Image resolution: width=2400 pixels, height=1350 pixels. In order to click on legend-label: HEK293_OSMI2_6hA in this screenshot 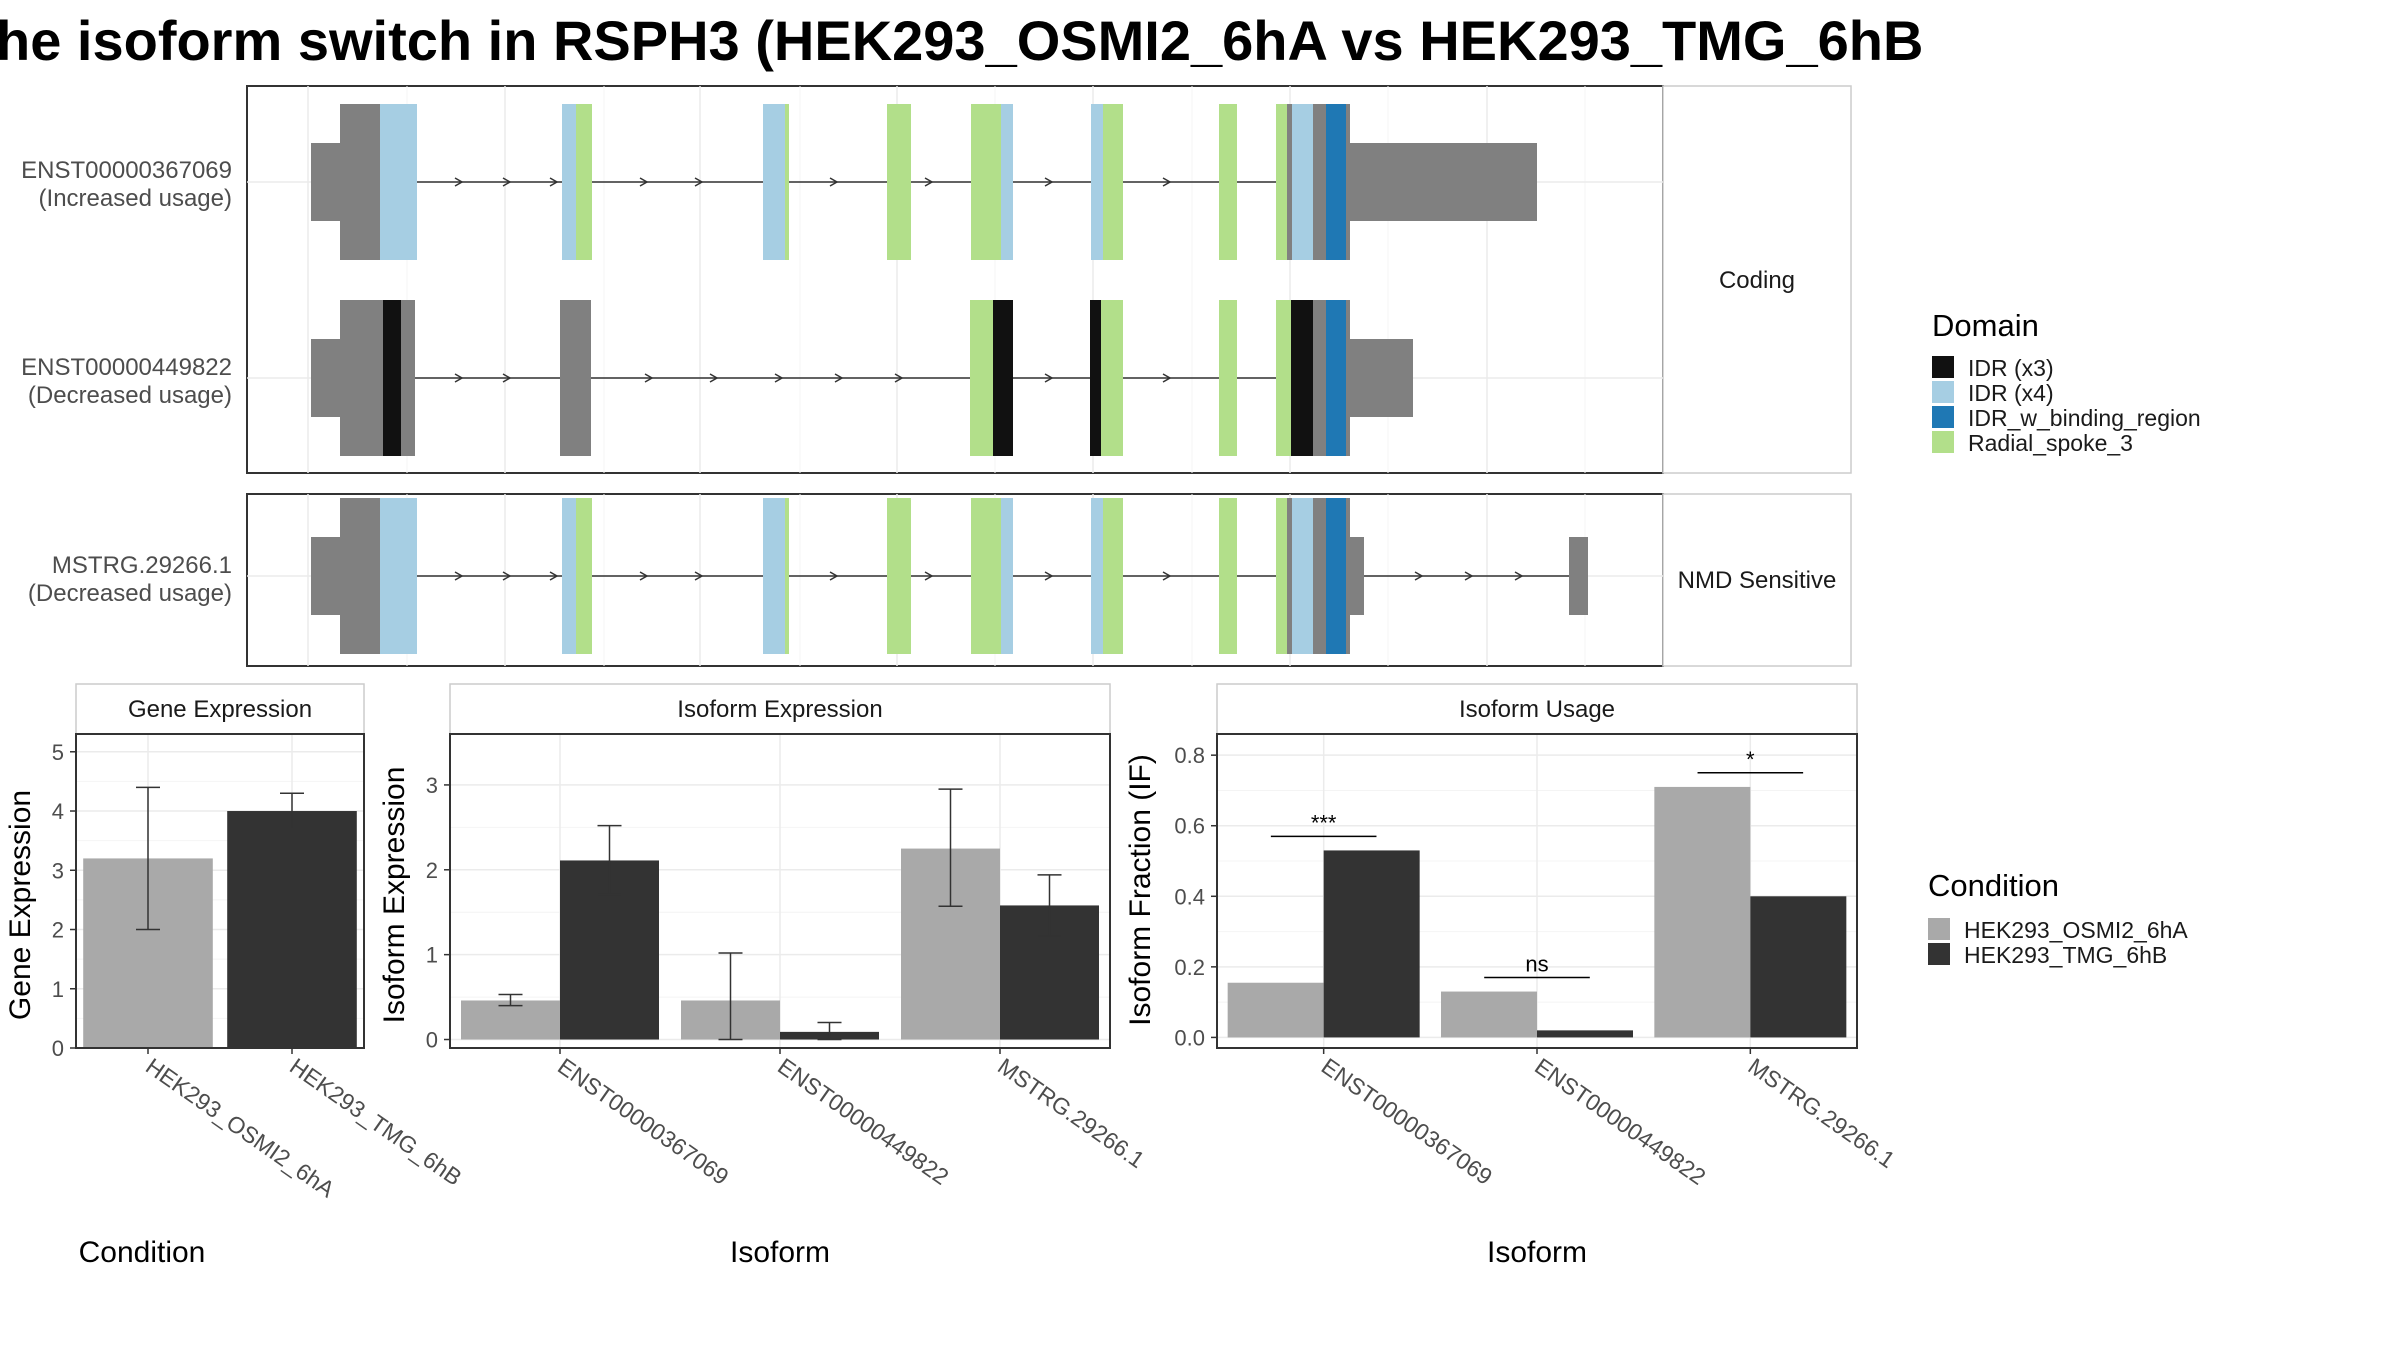, I will do `click(2076, 930)`.